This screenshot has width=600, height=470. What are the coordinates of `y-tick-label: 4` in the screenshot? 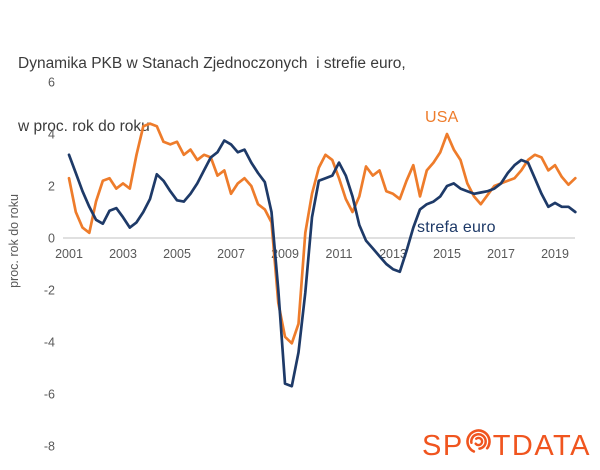 It's located at (51, 135).